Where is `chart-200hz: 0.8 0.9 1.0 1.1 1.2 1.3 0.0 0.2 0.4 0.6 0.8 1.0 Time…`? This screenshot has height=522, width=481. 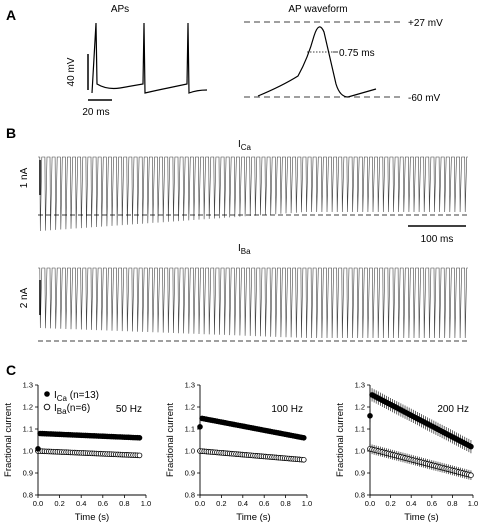 chart-200hz: 0.8 0.9 1.0 1.1 1.2 1.3 0.0 0.2 0.4 0.6 0.8 1.0 Time… is located at coordinates (406, 451).